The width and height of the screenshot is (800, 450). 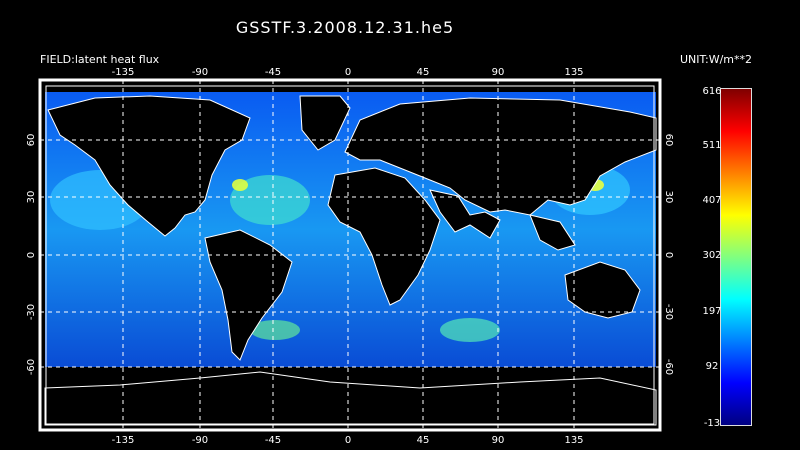 What do you see at coordinates (240, 185) in the screenshot?
I see `hot-spot-gulf-stream` at bounding box center [240, 185].